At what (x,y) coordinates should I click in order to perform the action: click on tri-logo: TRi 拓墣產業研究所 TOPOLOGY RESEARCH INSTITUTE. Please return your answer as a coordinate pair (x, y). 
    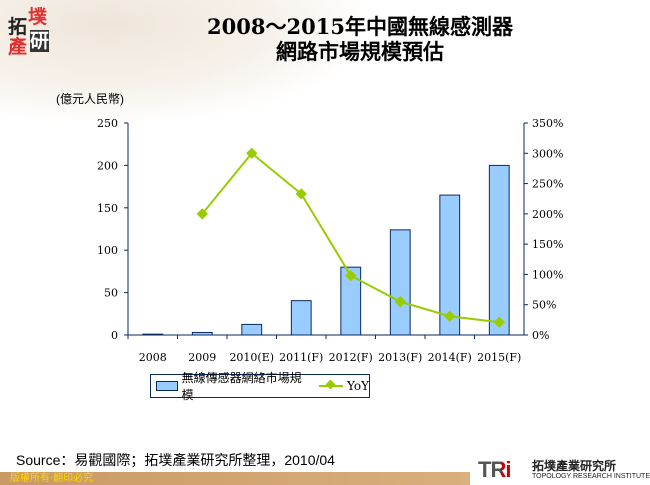
    Looking at the image, I should click on (560, 470).